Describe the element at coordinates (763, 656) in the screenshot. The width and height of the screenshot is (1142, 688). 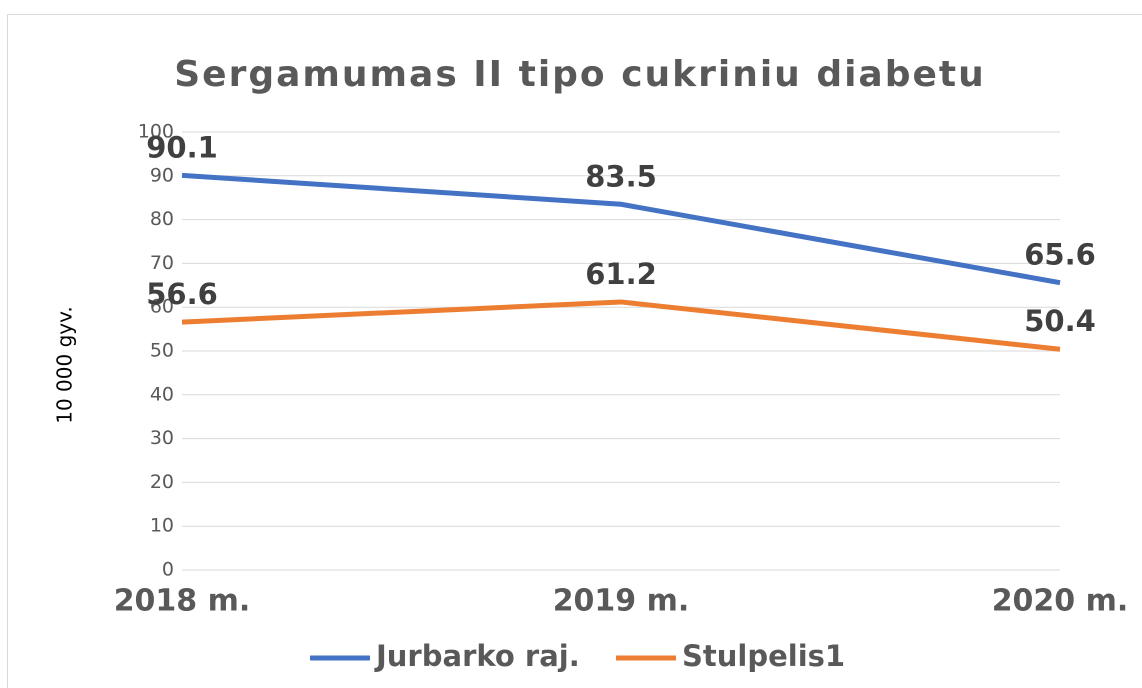
I see `legend-label: Stulpelis1` at that location.